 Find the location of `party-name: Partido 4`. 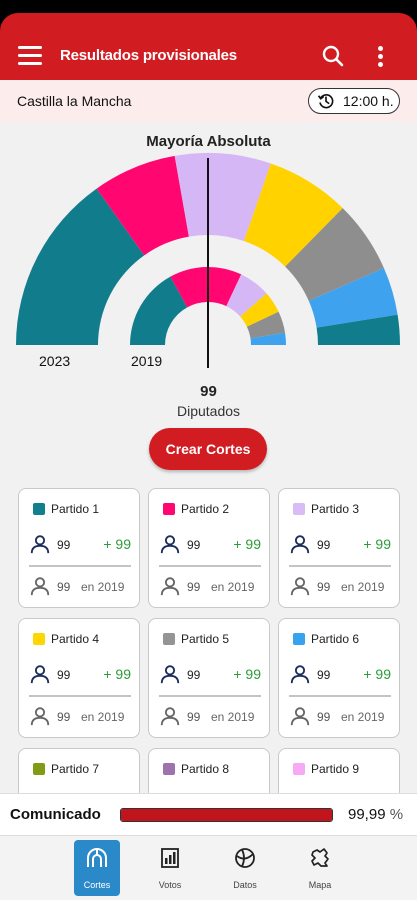

party-name: Partido 4 is located at coordinates (75, 639).